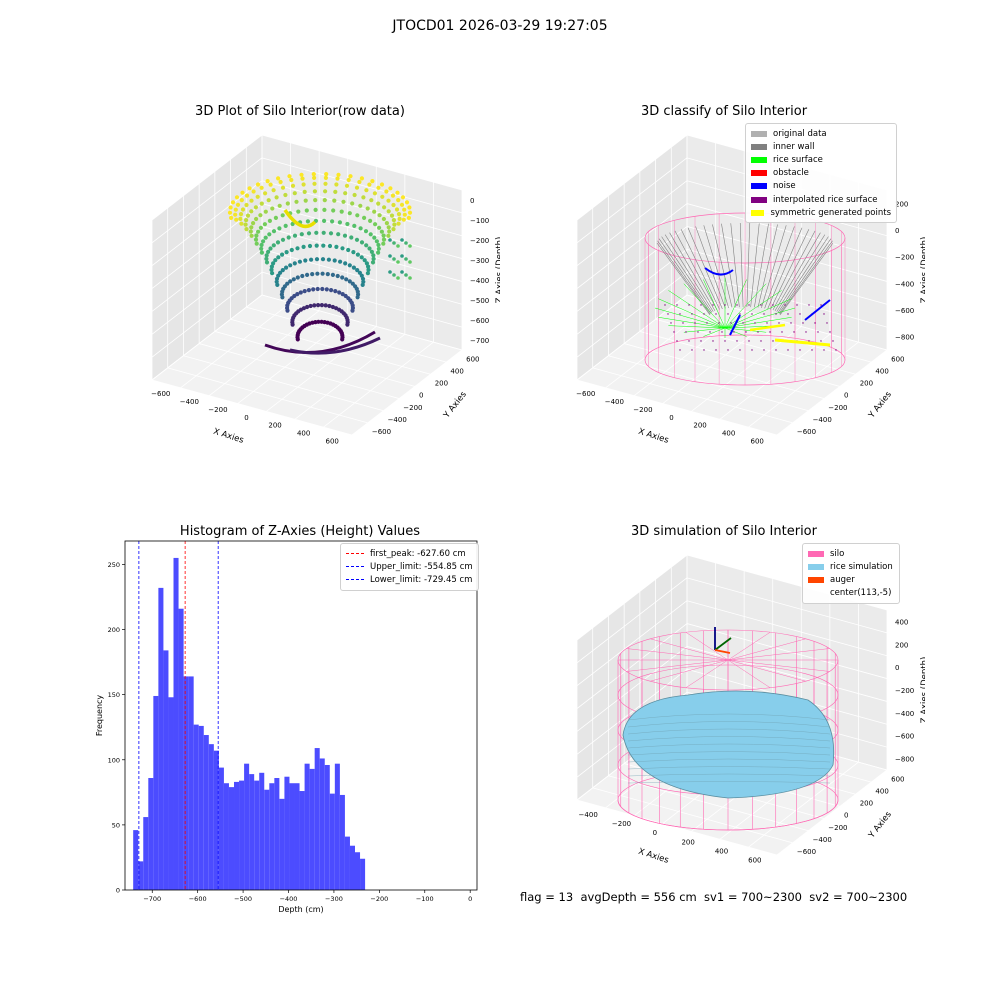  Describe the element at coordinates (421, 579) in the screenshot. I see `legend-label: Lower_limit: -729.45 cm` at that location.